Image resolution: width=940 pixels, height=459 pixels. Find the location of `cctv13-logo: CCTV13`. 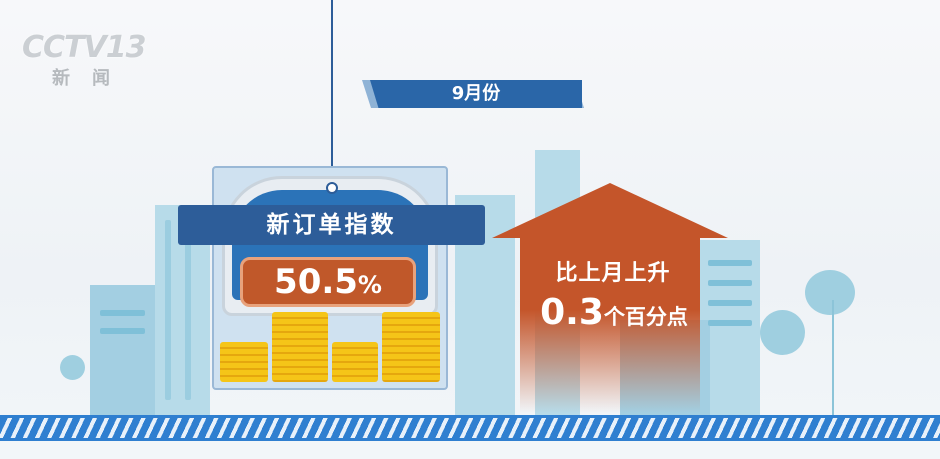

cctv13-logo: CCTV13 is located at coordinates (84, 47).